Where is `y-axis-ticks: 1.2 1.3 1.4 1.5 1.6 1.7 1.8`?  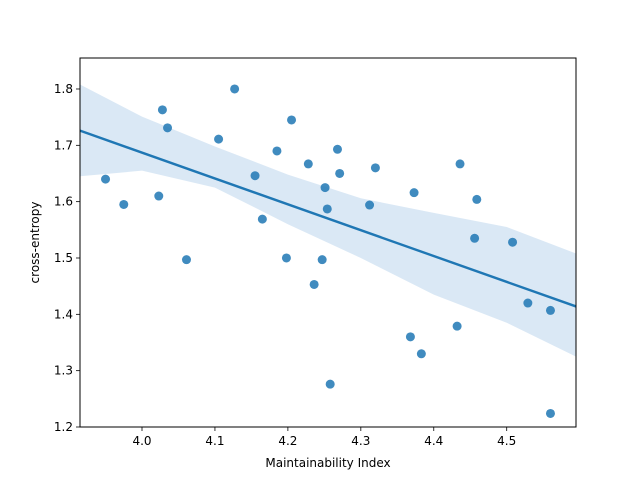 y-axis-ticks: 1.2 1.3 1.4 1.5 1.6 1.7 1.8 is located at coordinates (67, 258).